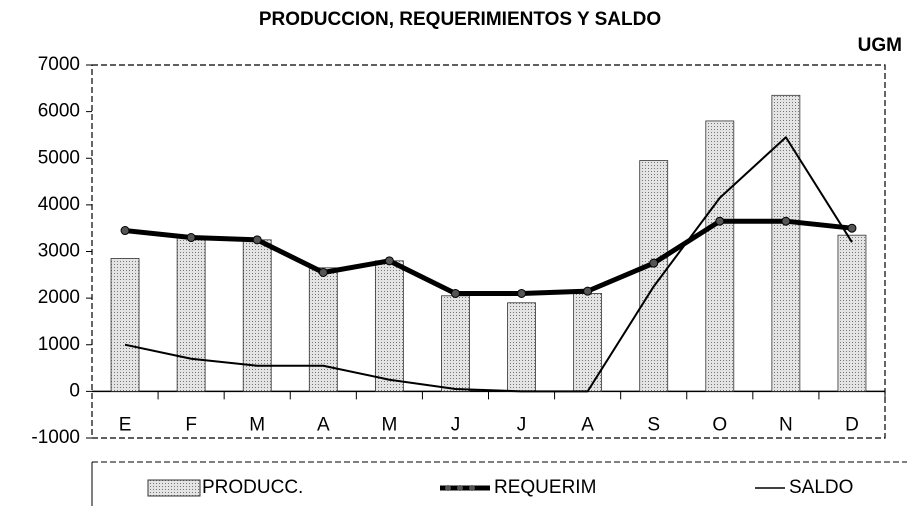  I want to click on y-tick-label: 7000, so click(59, 64).